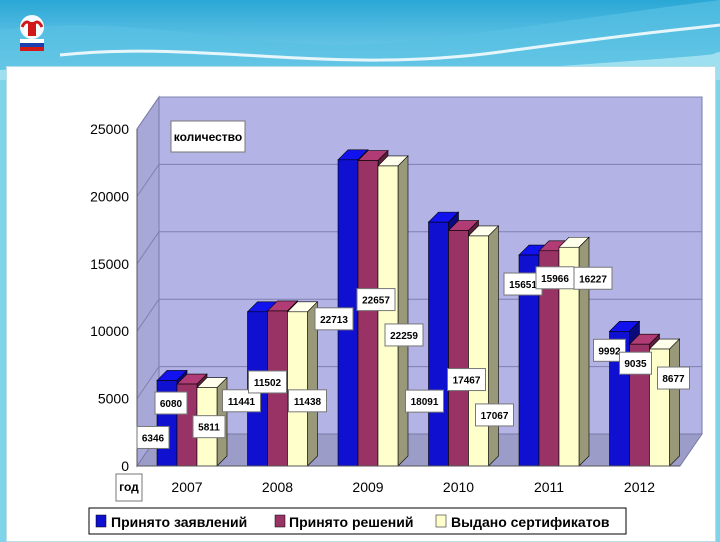 The width and height of the screenshot is (720, 542). I want to click on data-label-2009-1: 22657, so click(376, 300).